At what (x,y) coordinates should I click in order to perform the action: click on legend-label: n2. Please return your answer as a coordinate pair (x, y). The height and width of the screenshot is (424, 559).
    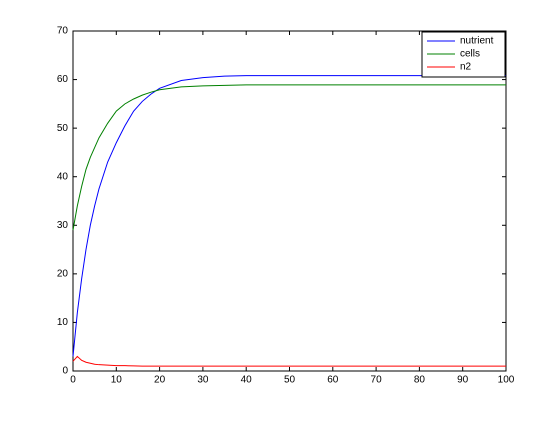
    Looking at the image, I should click on (466, 67).